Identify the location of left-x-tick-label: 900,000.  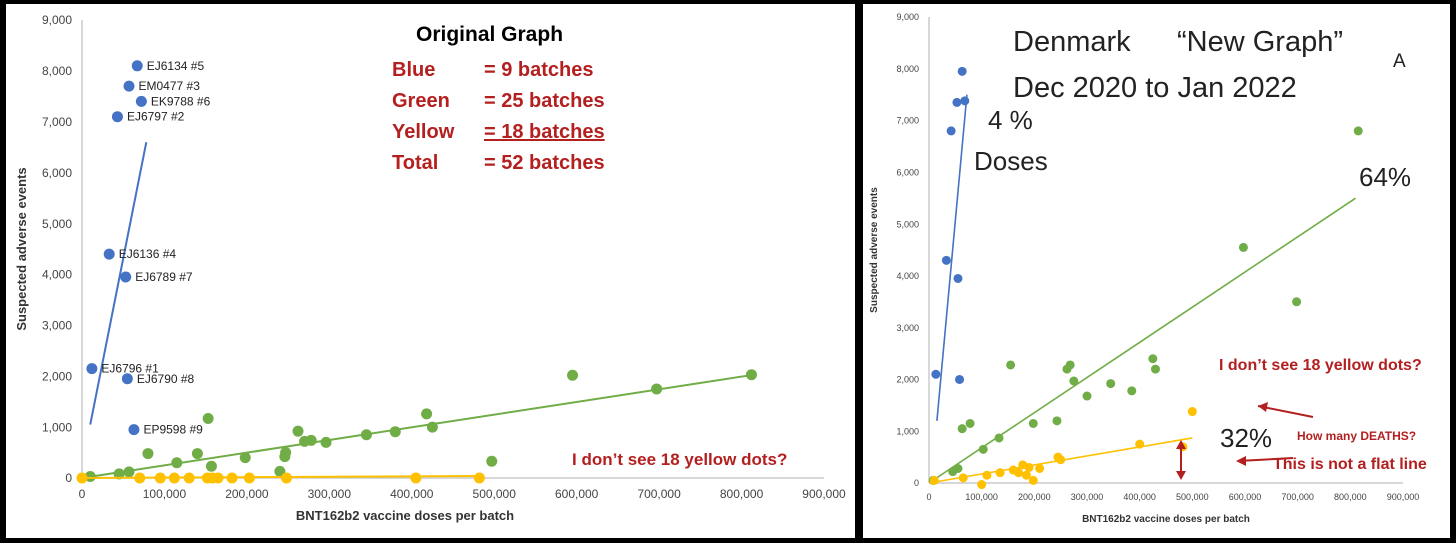
(824, 494).